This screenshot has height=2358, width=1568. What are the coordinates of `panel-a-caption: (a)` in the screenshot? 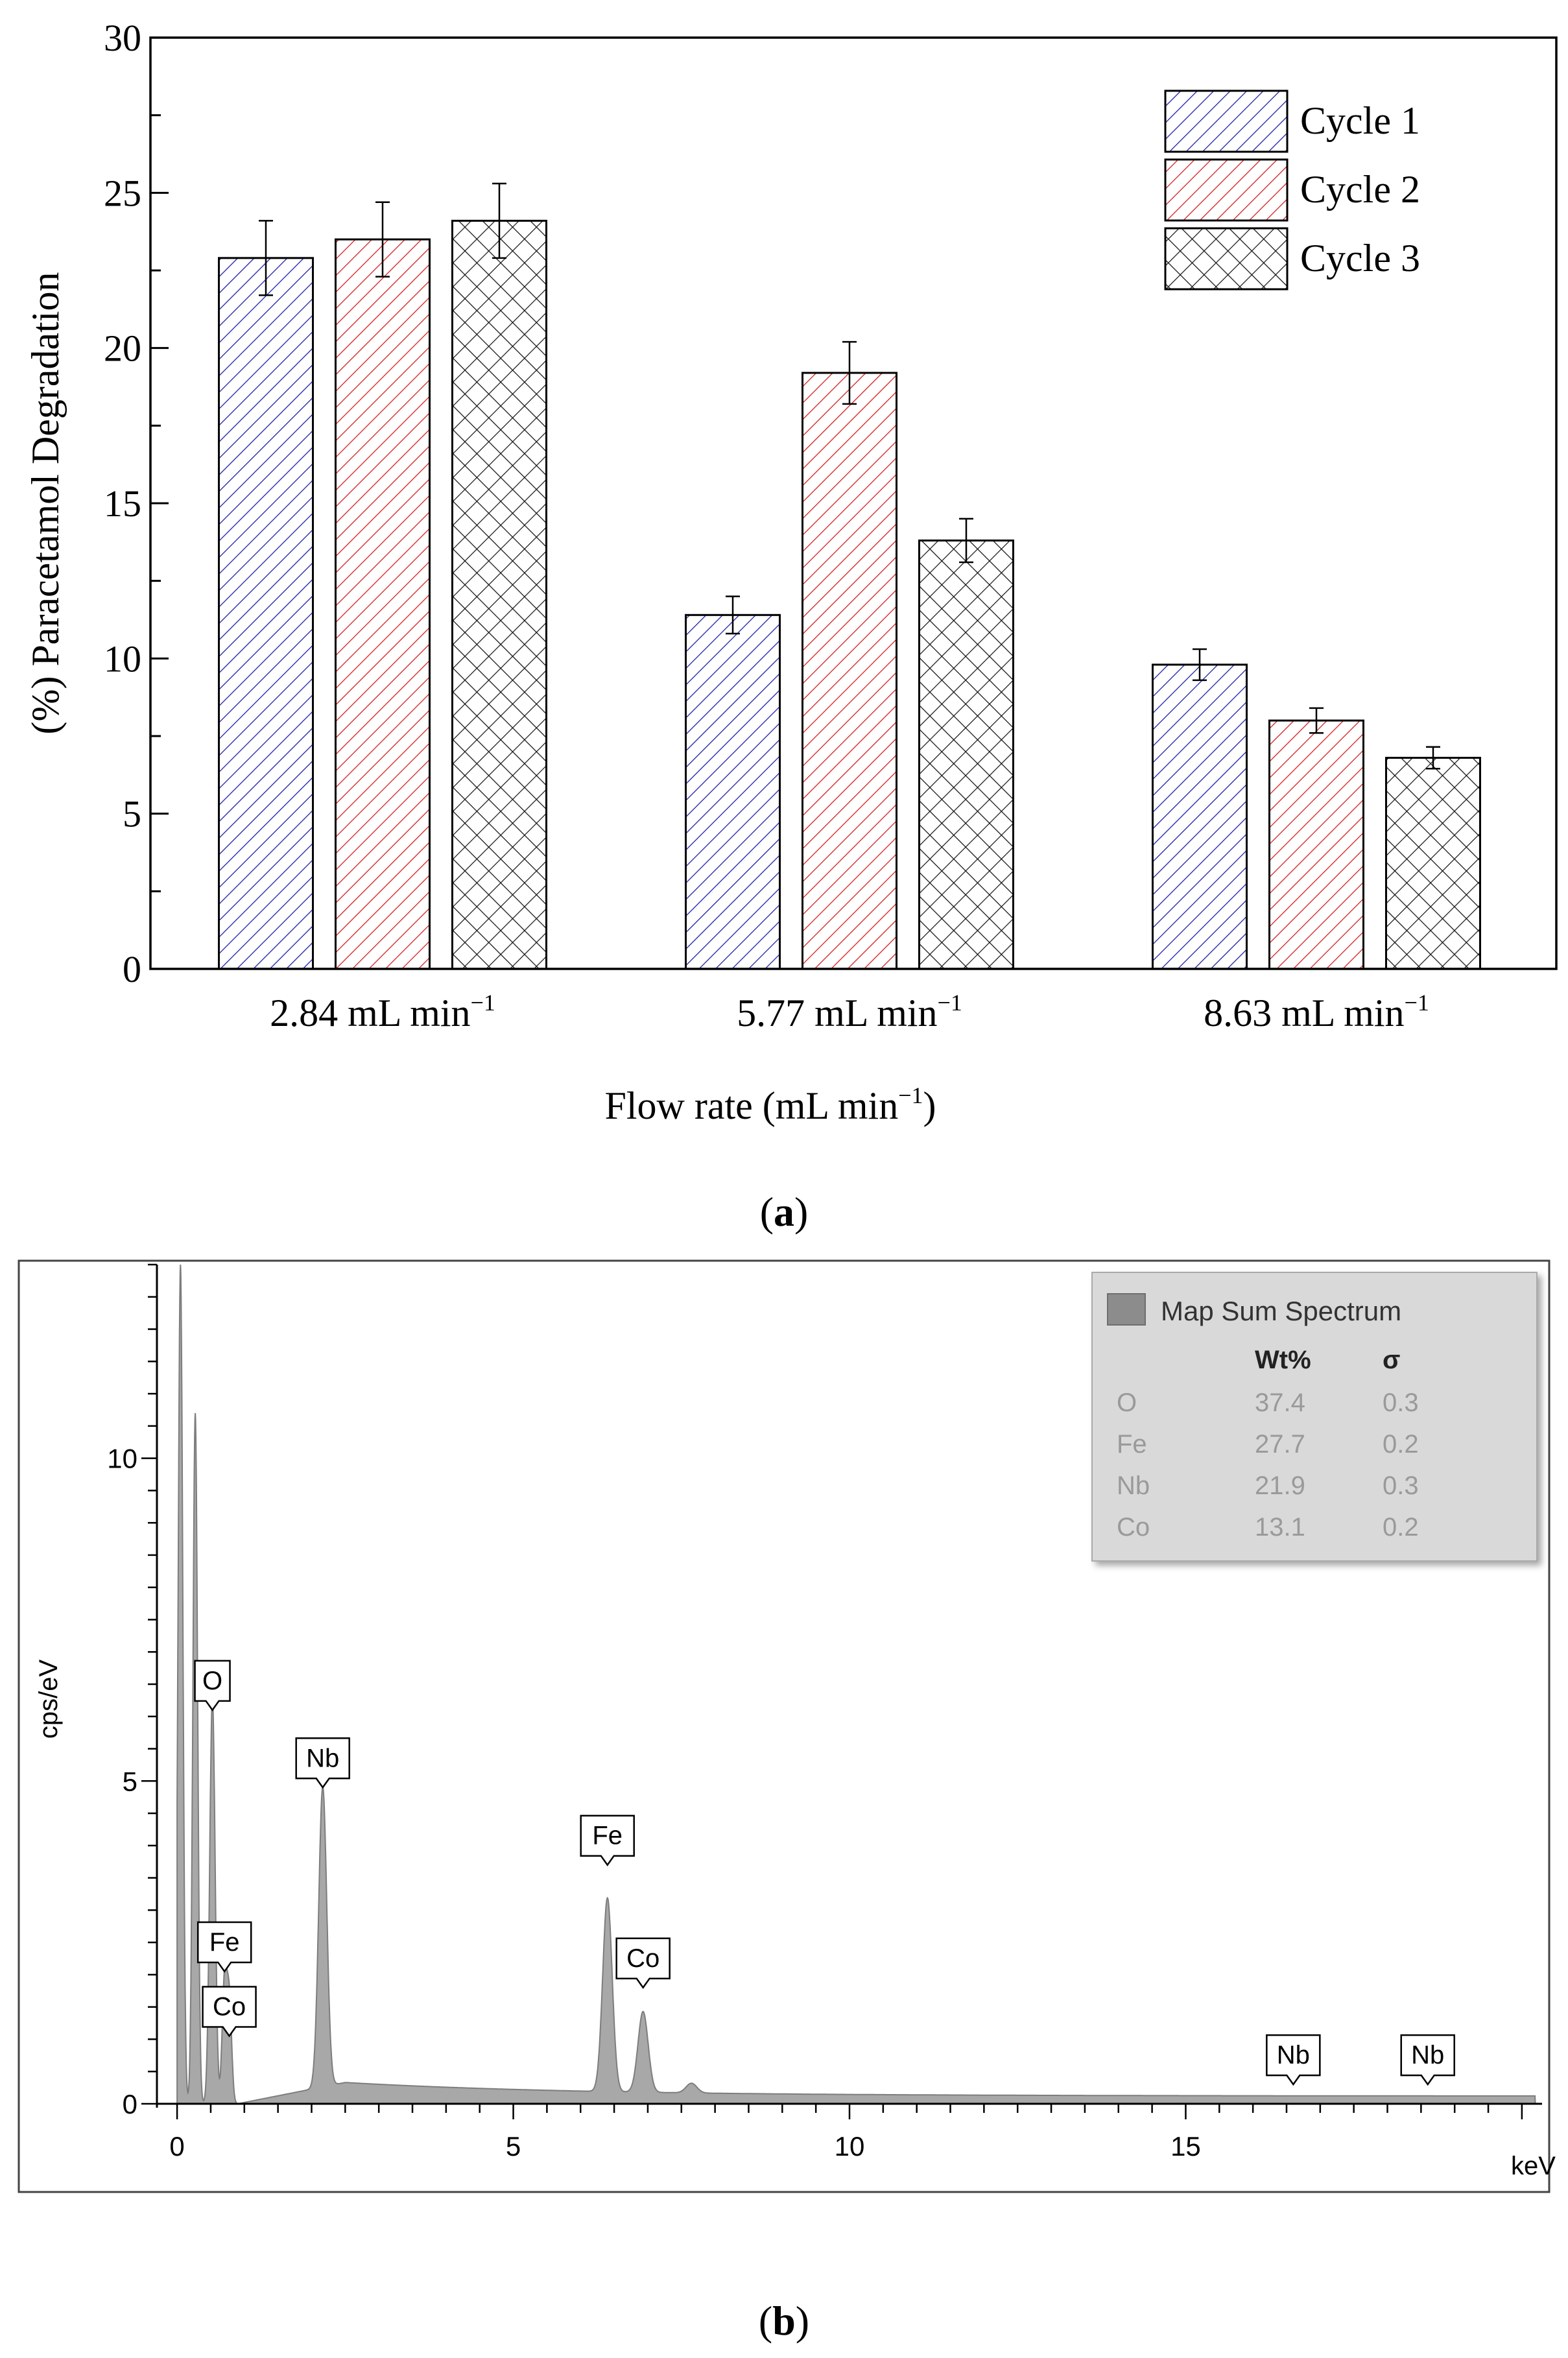 It's located at (784, 1212).